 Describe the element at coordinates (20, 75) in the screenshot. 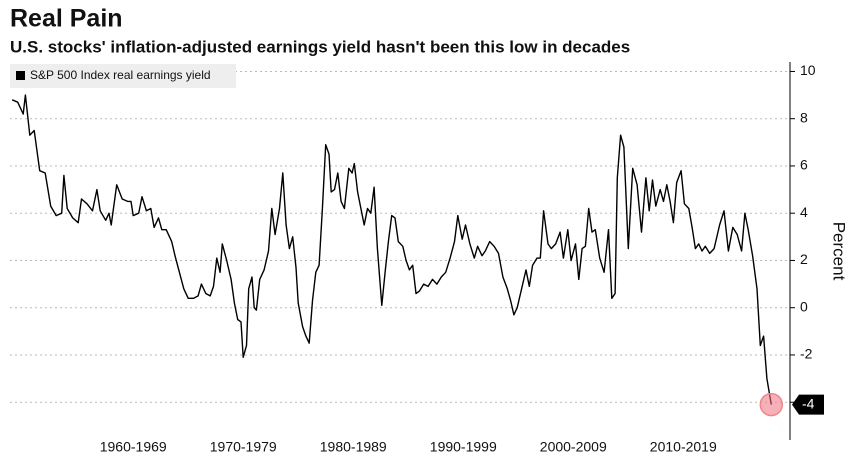

I see `legend-swatch` at that location.